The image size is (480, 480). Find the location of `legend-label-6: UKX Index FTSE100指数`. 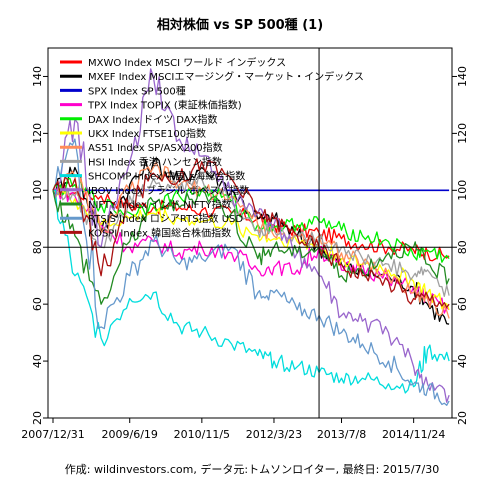

legend-label-6: UKX Index FTSE100指数 is located at coordinates (147, 133).